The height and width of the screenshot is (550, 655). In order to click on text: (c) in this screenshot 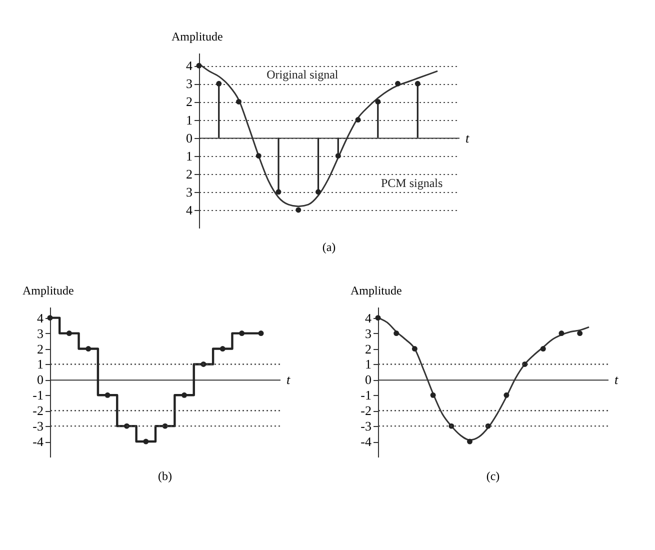, I will do `click(493, 476)`.